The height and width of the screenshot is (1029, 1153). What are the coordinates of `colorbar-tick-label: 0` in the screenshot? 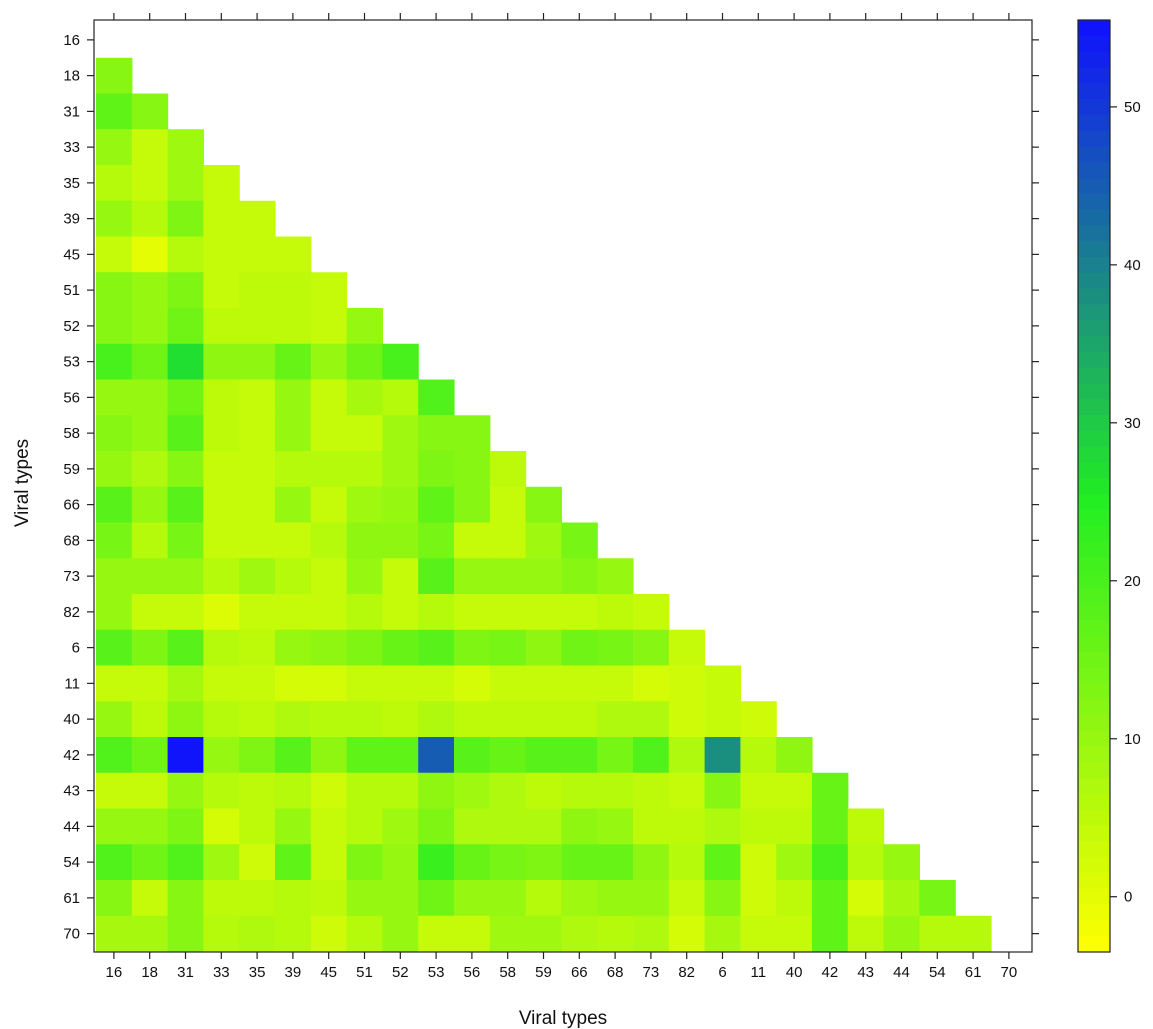 It's located at (1128, 897).